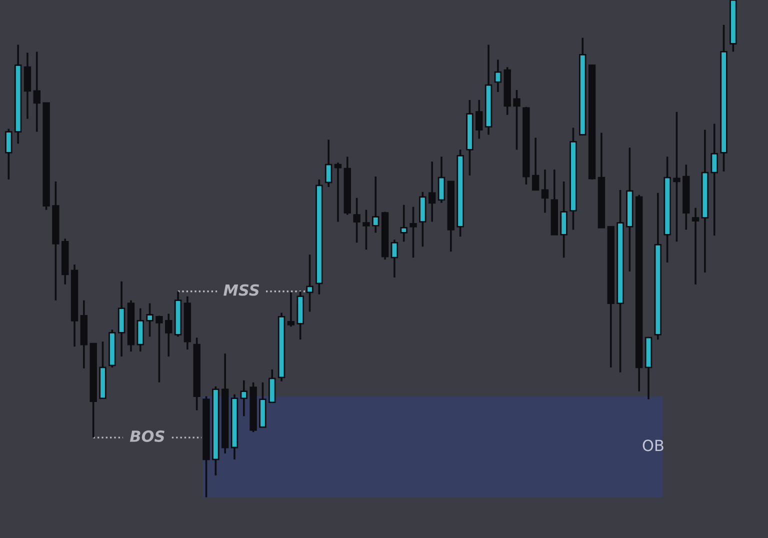  What do you see at coordinates (242, 290) in the screenshot?
I see `ref-line-label: MSS` at bounding box center [242, 290].